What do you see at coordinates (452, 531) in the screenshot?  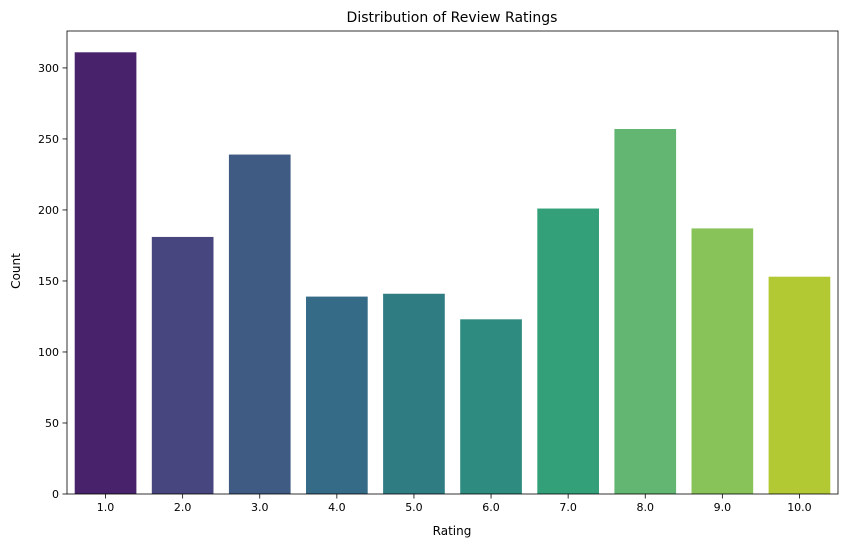 I see `x-axis-label: Rating` at bounding box center [452, 531].